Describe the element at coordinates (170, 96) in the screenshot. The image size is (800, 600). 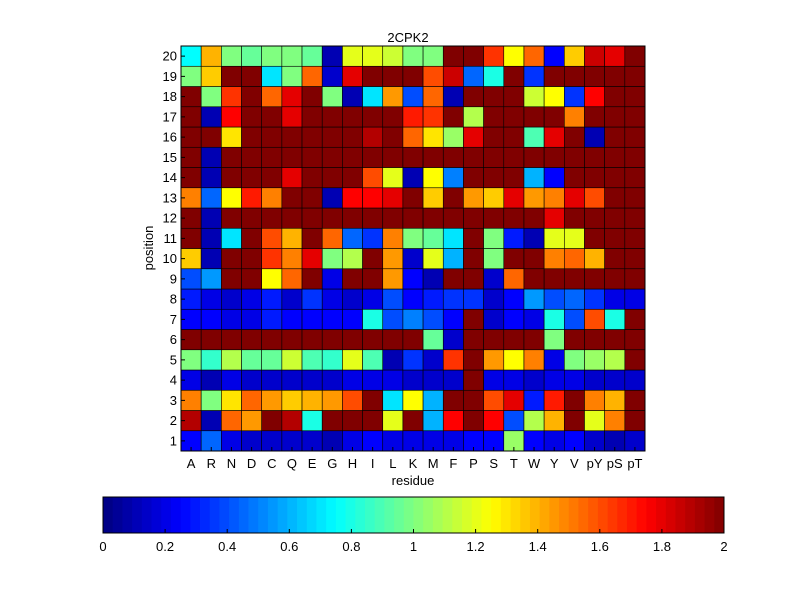
I see `y-tick-label: 18` at that location.